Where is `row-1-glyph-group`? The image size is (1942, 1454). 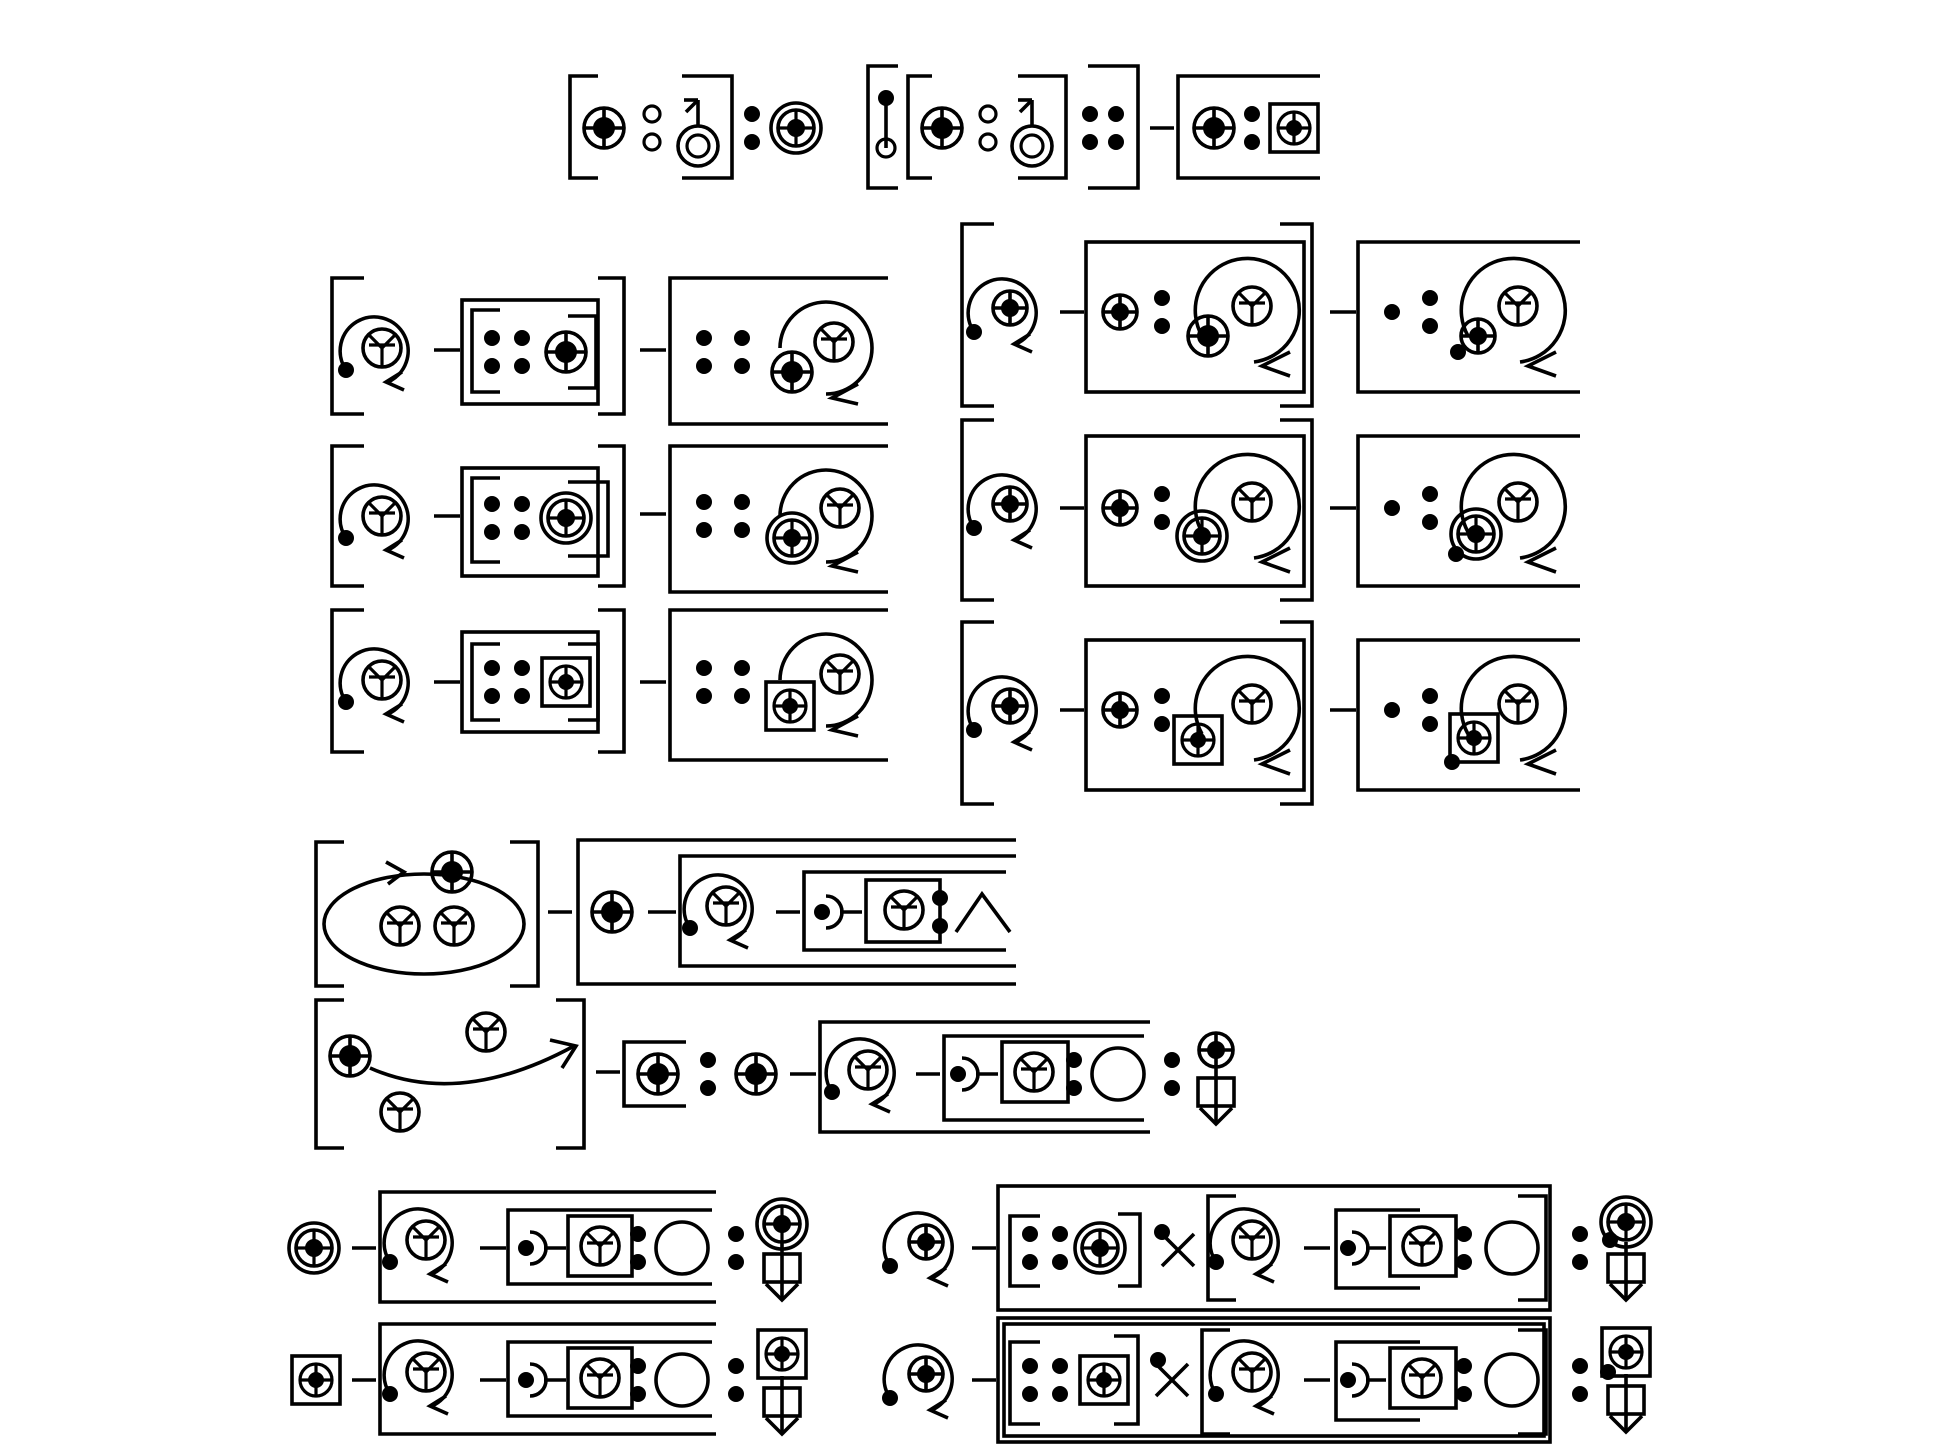
row-1-glyph-group is located at coordinates (944, 127).